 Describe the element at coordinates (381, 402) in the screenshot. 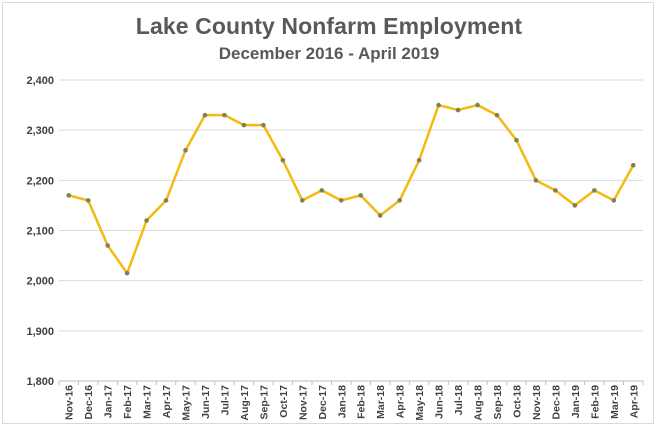

I see `x-tick-label: Mar-18` at that location.